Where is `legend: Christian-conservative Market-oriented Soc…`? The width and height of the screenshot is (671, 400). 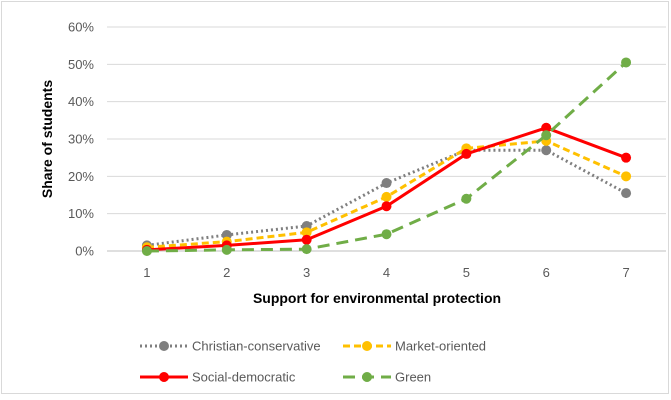 legend: Christian-conservative Market-oriented Soc… is located at coordinates (313, 362).